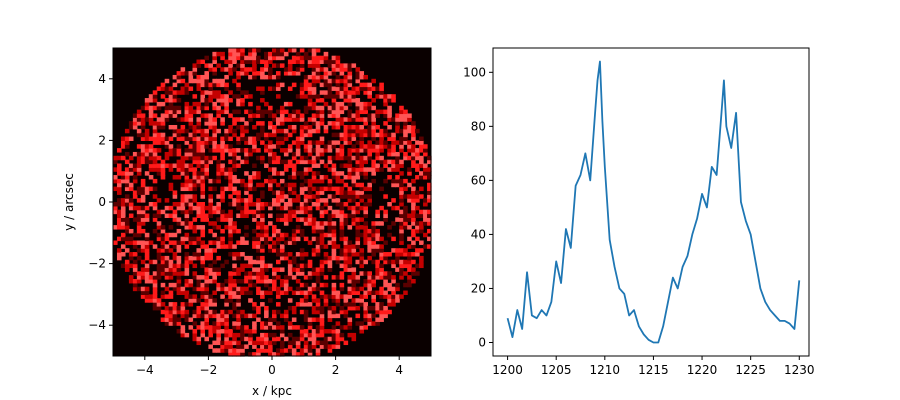  I want to click on line-x-tick-label: 1220, so click(702, 370).